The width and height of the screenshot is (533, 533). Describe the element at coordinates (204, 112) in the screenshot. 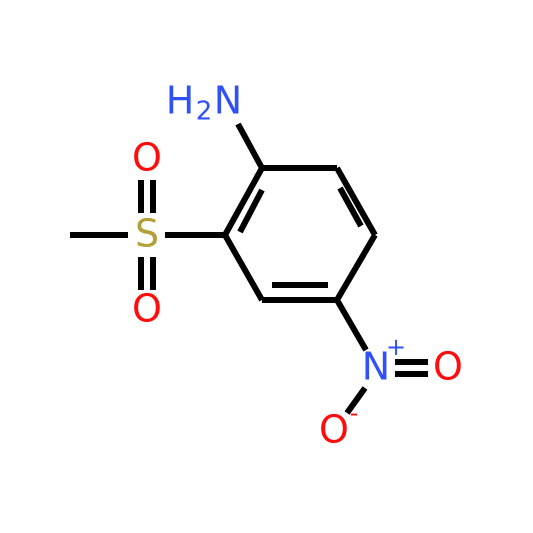

I see `atom-subscript: 2` at that location.